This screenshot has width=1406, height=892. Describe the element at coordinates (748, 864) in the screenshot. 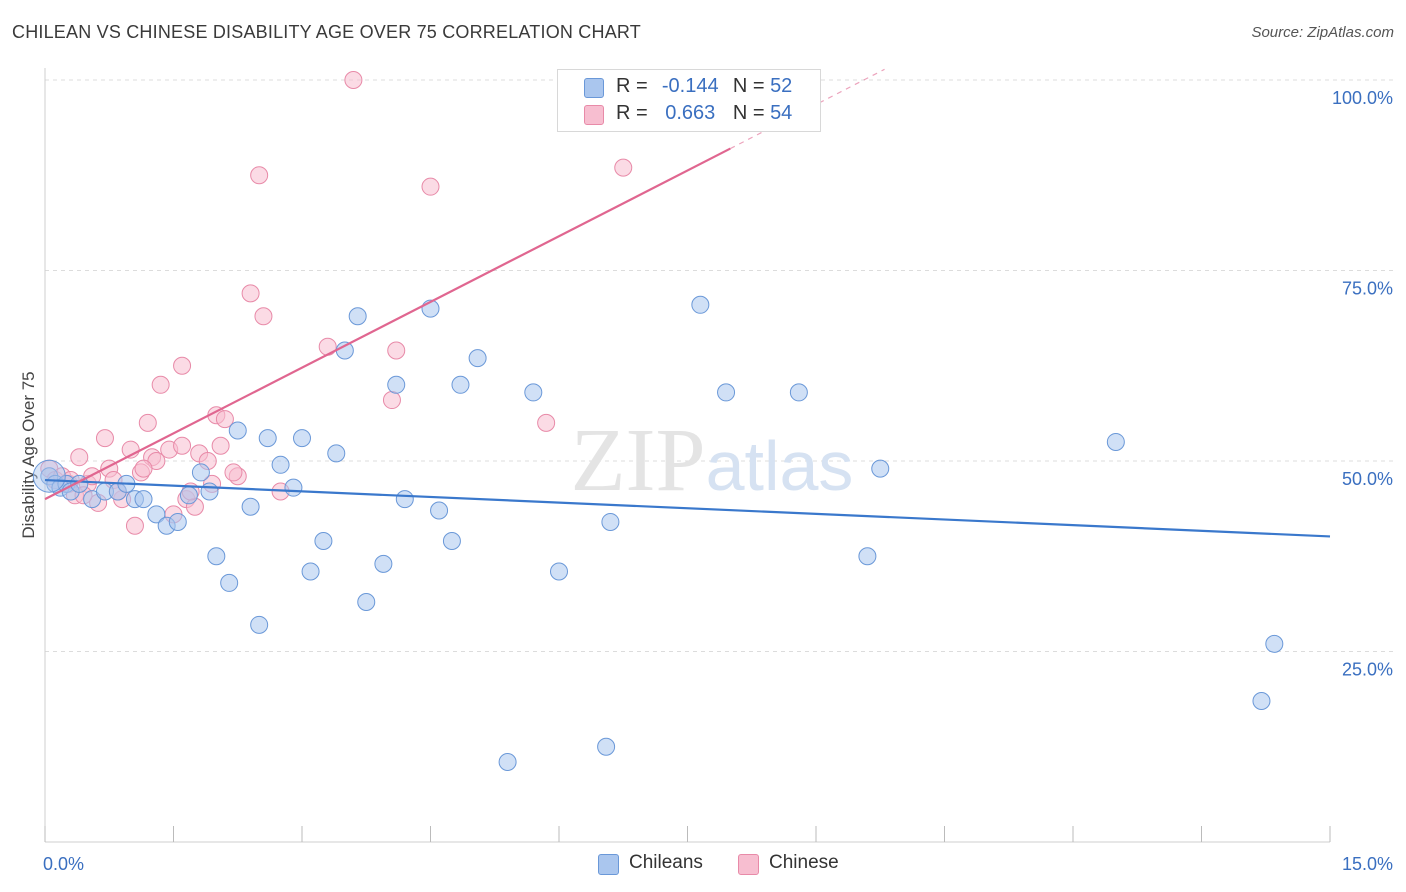

I see `chinese-legend-swatch` at that location.